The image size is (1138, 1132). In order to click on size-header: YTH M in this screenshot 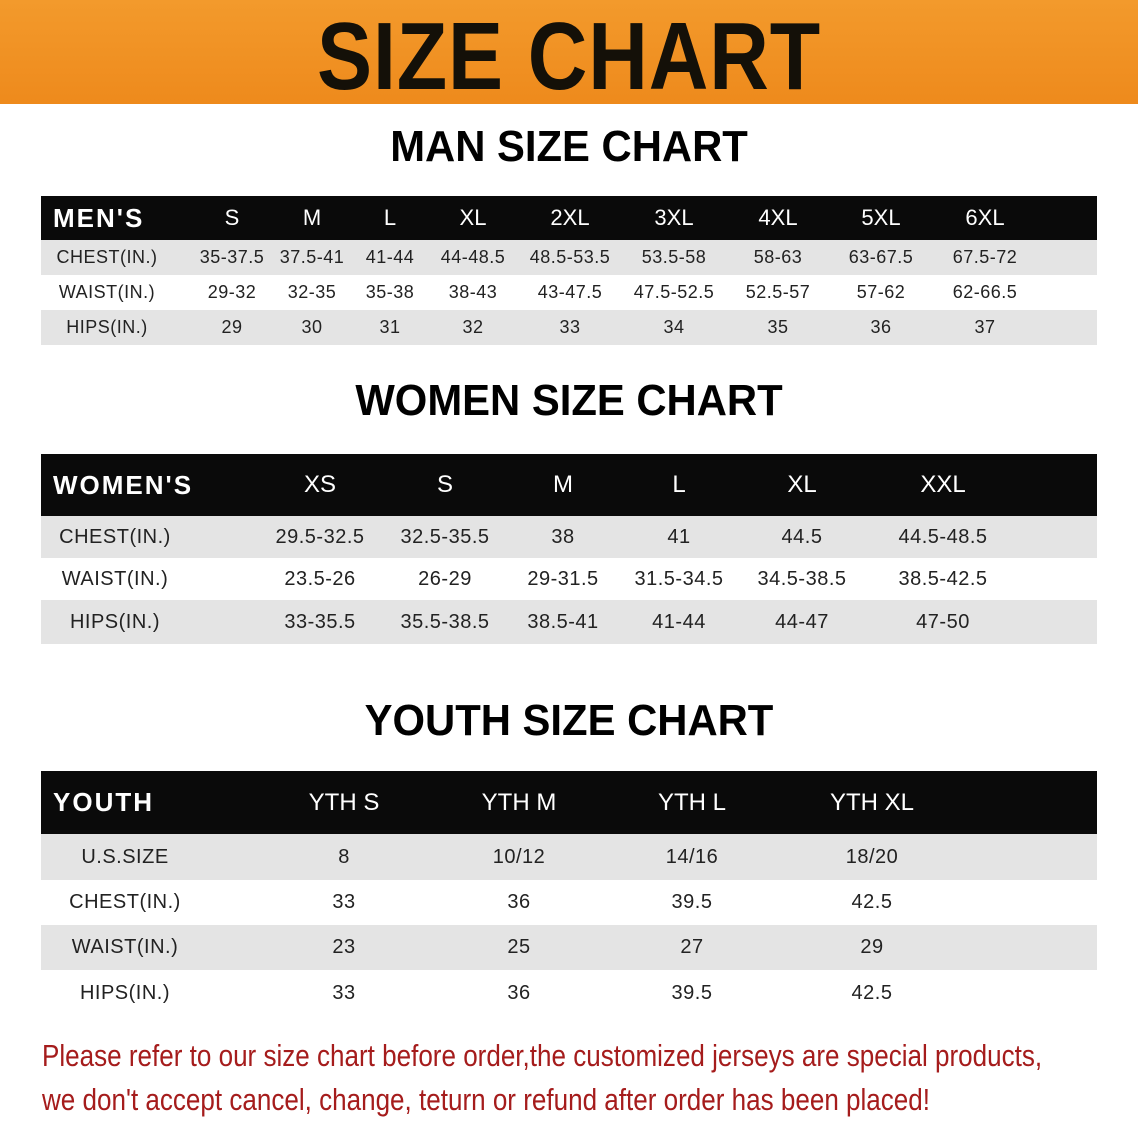, I will do `click(519, 802)`.